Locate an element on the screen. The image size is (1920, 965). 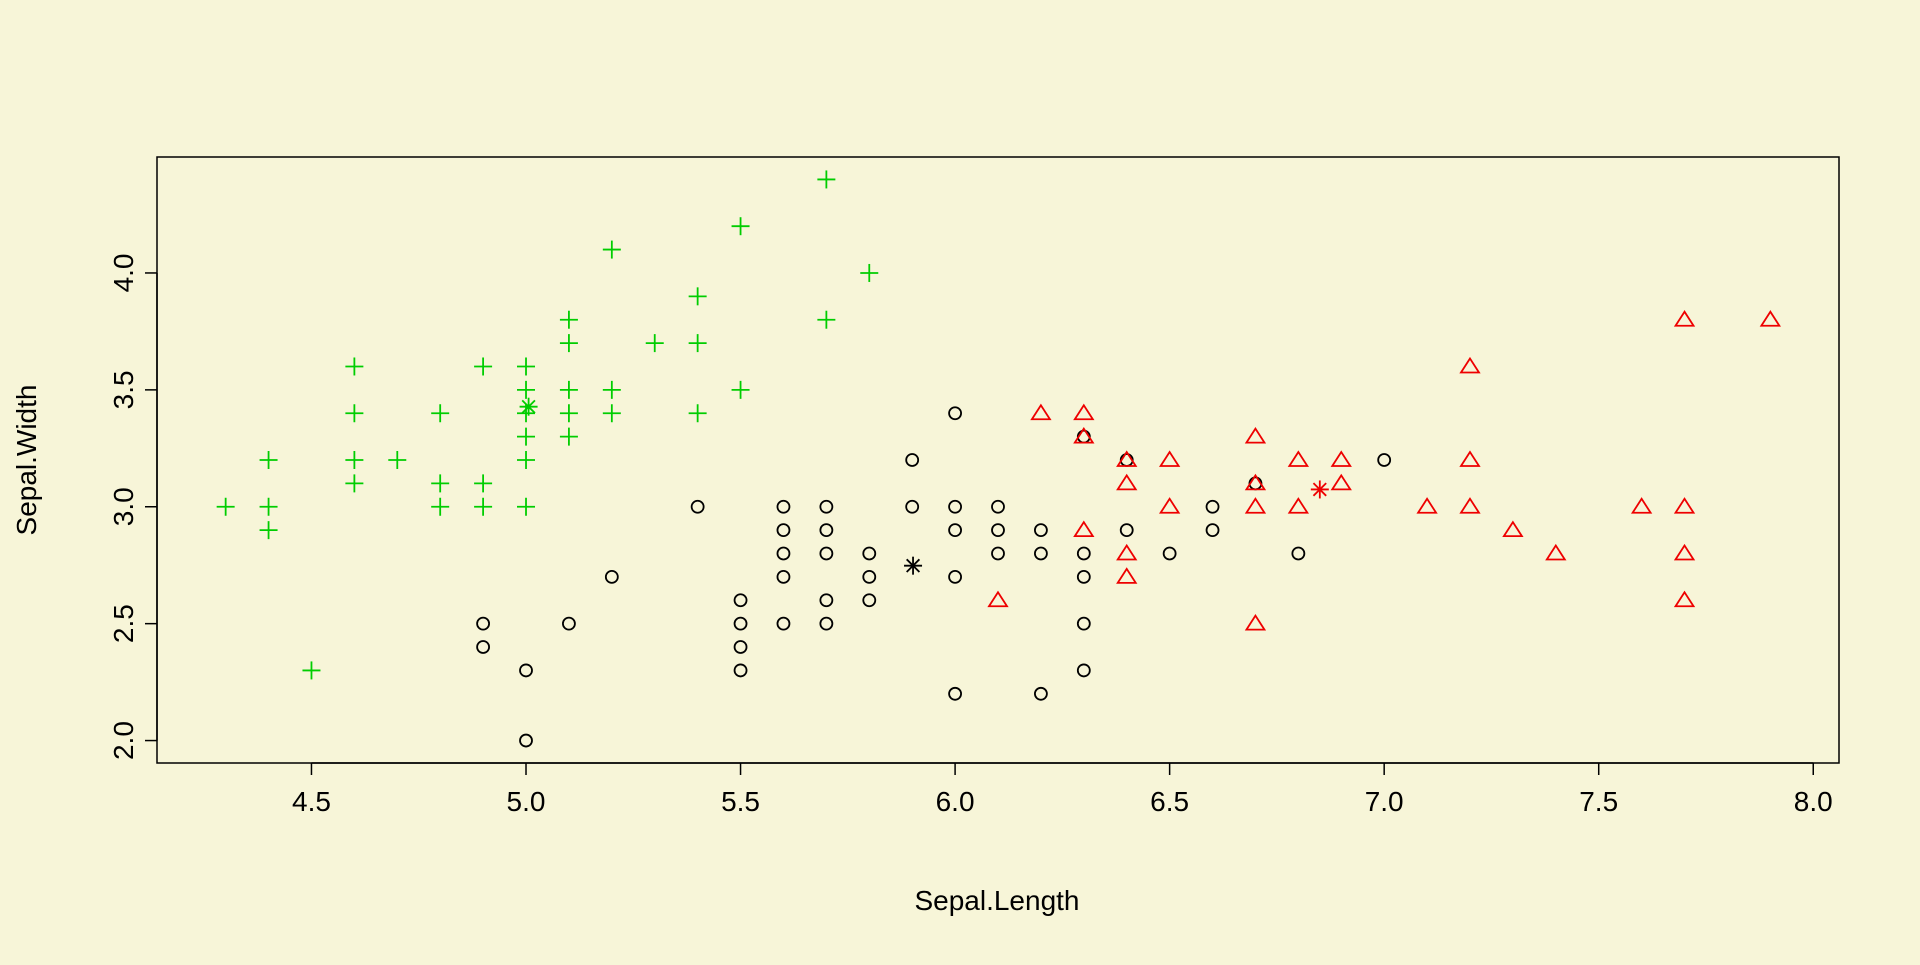
y-tick-label: 3.0 is located at coordinates (123, 506).